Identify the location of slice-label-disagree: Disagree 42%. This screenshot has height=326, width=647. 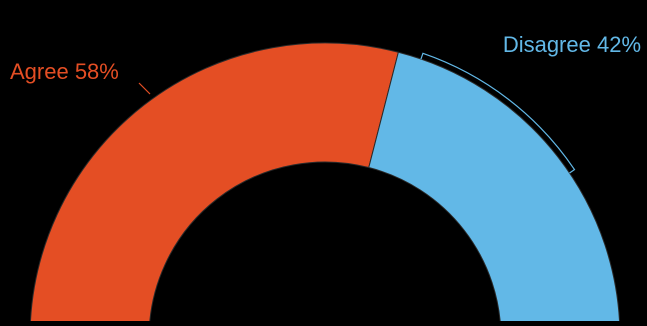
(572, 44).